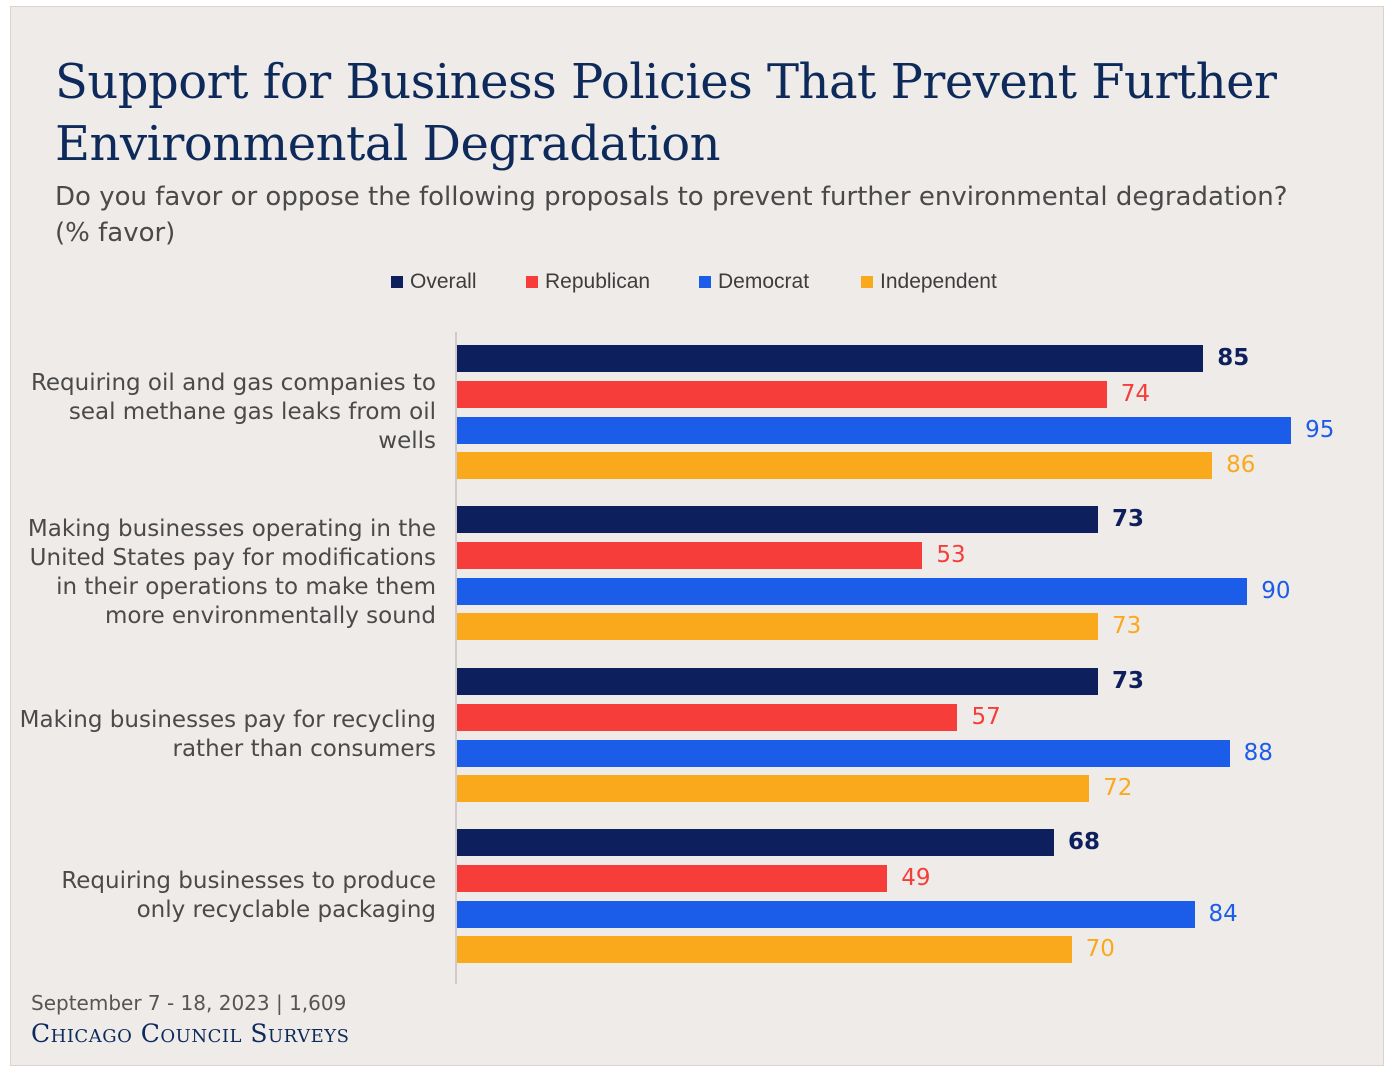  Describe the element at coordinates (598, 281) in the screenshot. I see `legend-label: Republican` at that location.